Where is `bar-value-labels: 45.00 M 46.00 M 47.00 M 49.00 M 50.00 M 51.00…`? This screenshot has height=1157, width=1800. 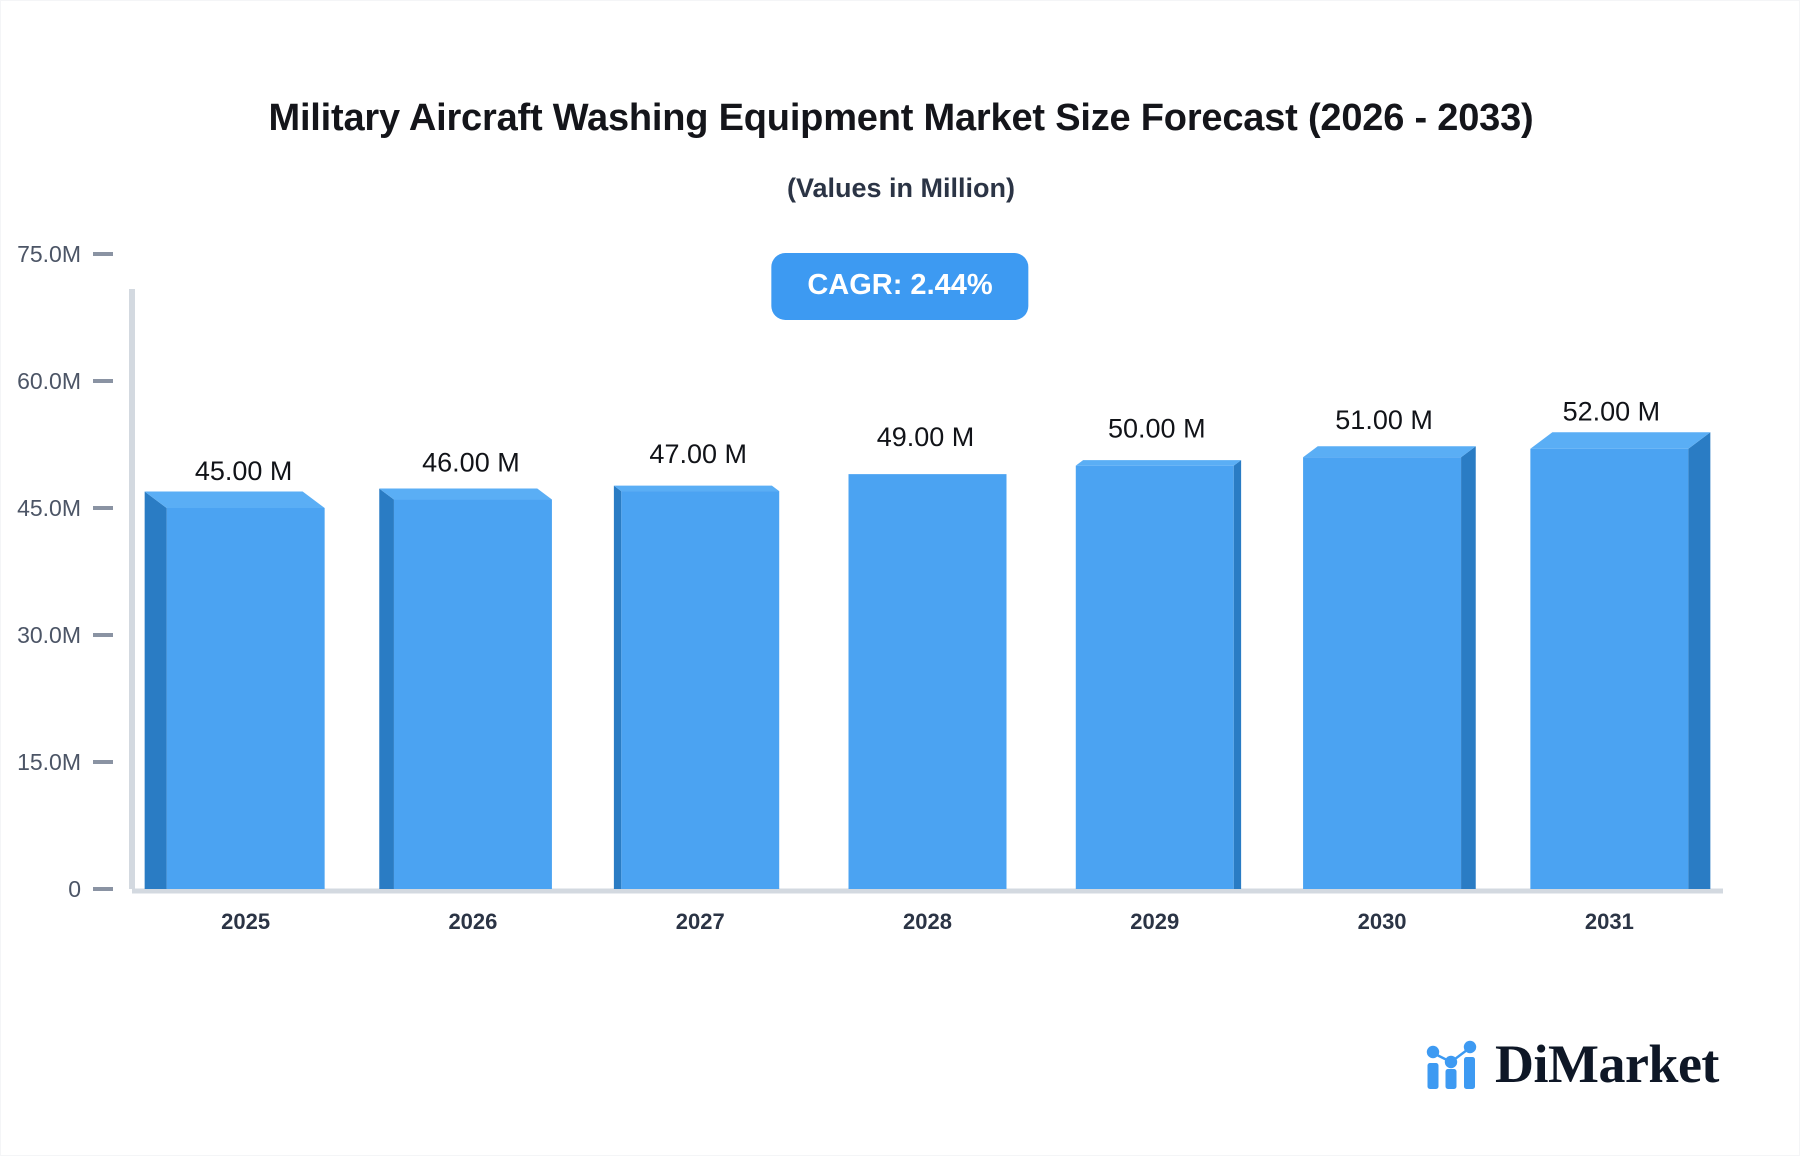
bar-value-labels: 45.00 M 46.00 M 47.00 M 49.00 M 50.00 M 51.00… is located at coordinates (927, 441).